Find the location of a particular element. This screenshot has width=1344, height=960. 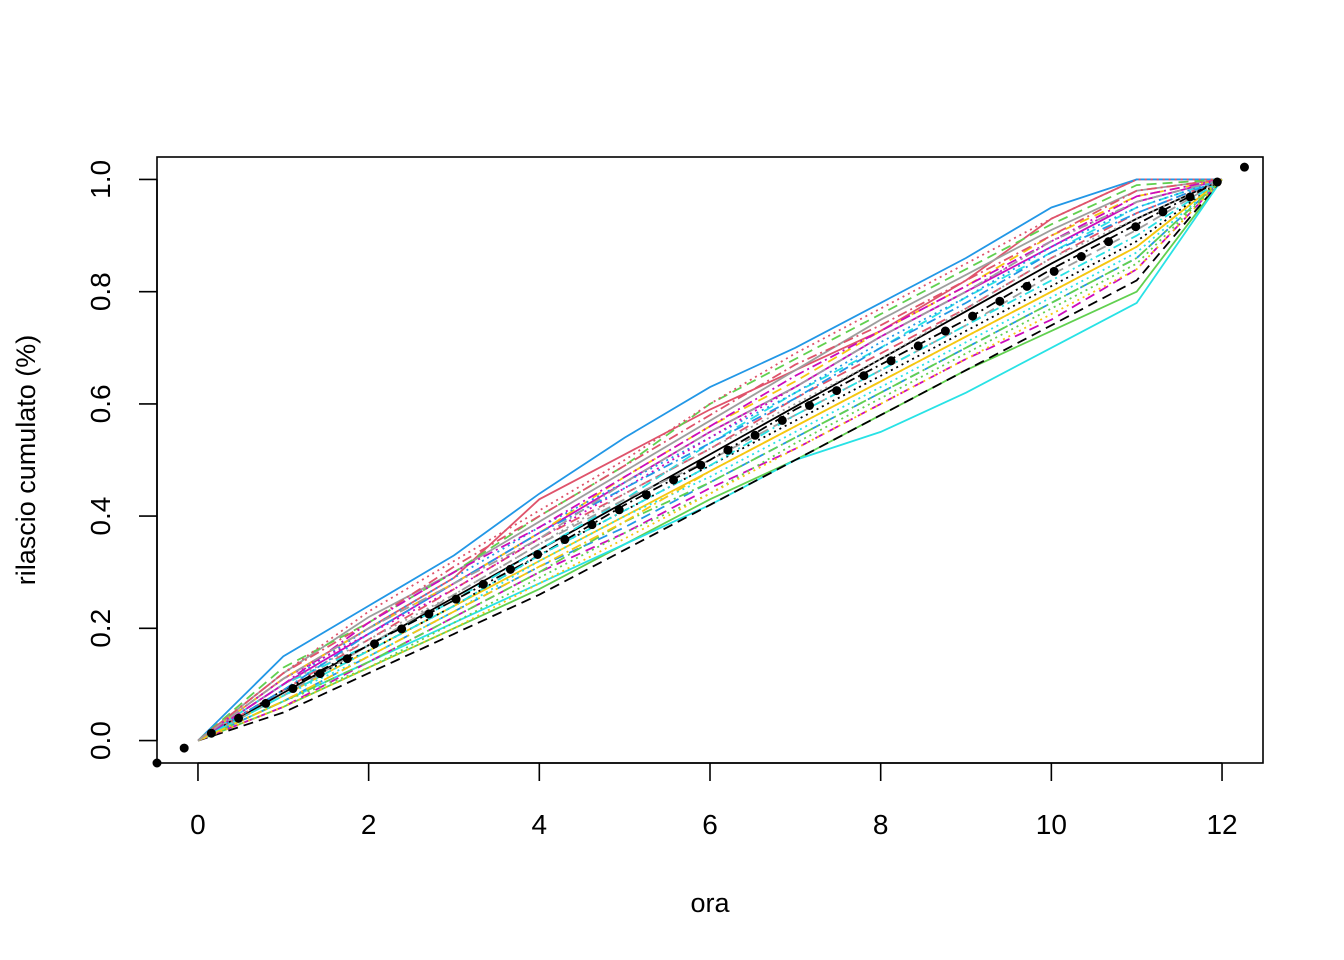

y-axis: 0.0 0.2 0.4 0.6 0.8 1.0 is located at coordinates (121, 460).